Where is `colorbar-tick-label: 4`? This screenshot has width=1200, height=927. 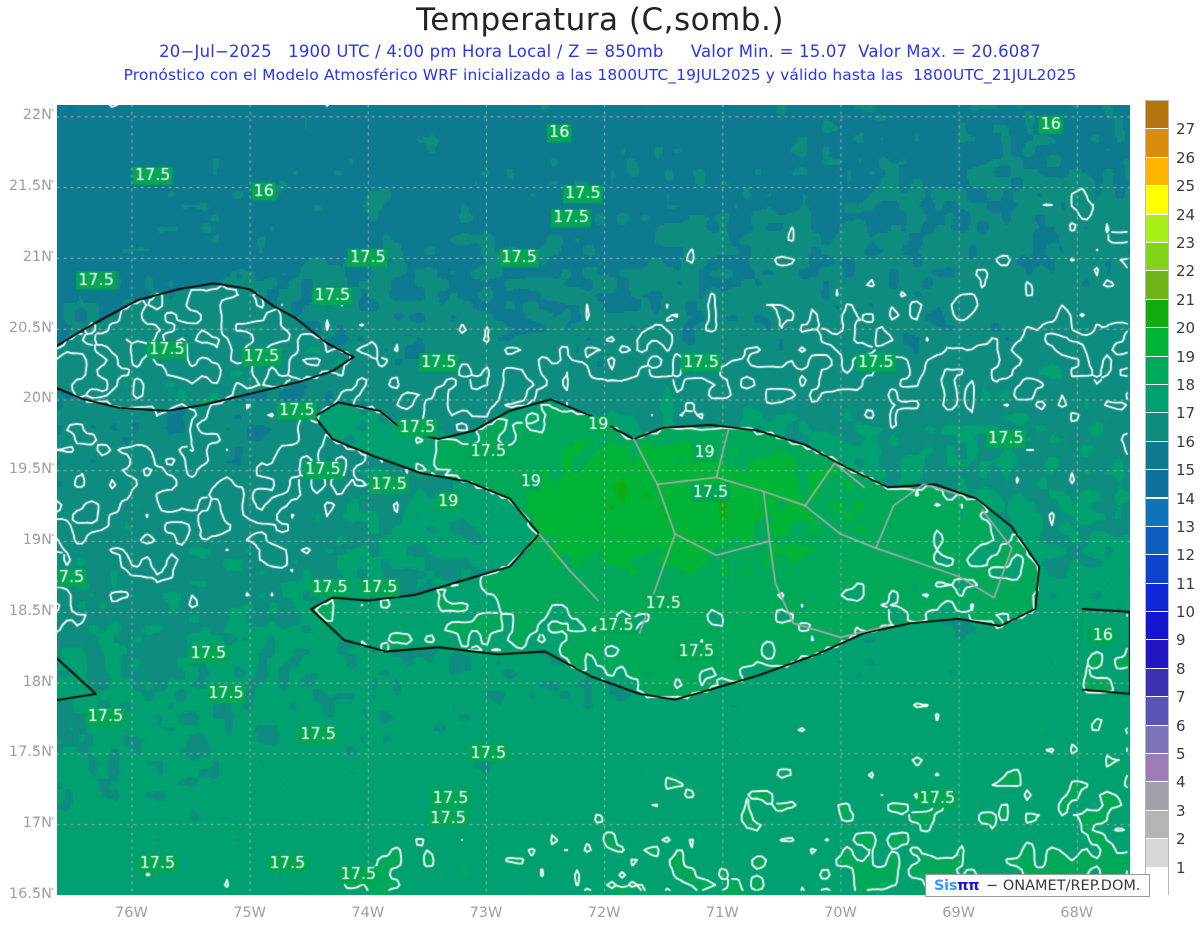 colorbar-tick-label: 4 is located at coordinates (1181, 782).